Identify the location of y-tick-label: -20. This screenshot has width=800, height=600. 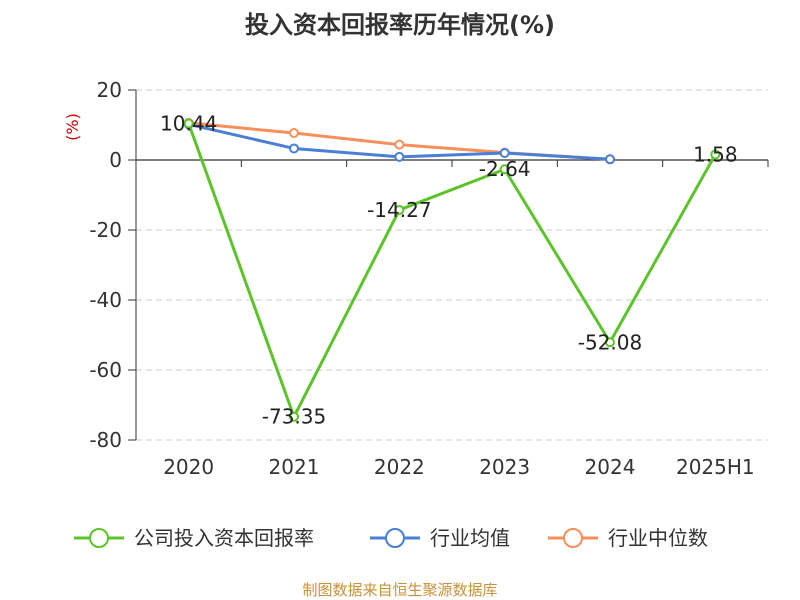
(105, 230).